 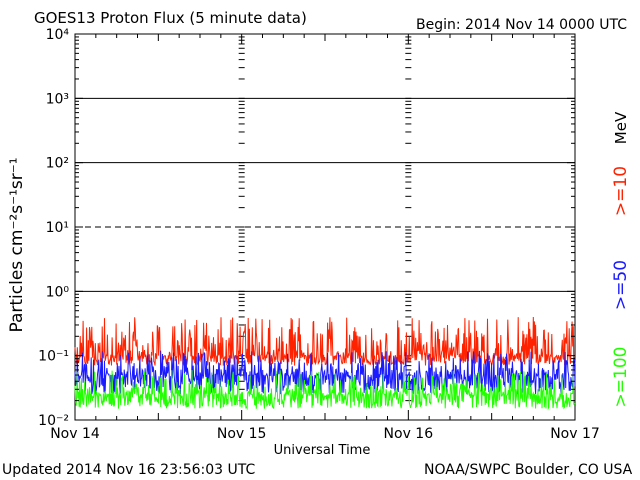 I want to click on updated-label: Updated 2014 Nov 16 23:56:03 UTC, so click(x=128, y=470).